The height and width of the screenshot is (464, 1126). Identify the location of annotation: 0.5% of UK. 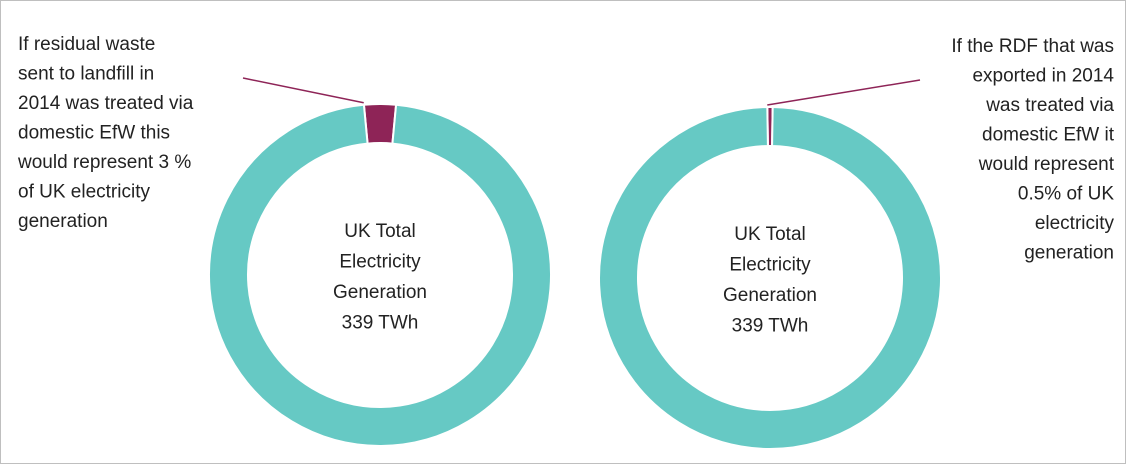
(1066, 194).